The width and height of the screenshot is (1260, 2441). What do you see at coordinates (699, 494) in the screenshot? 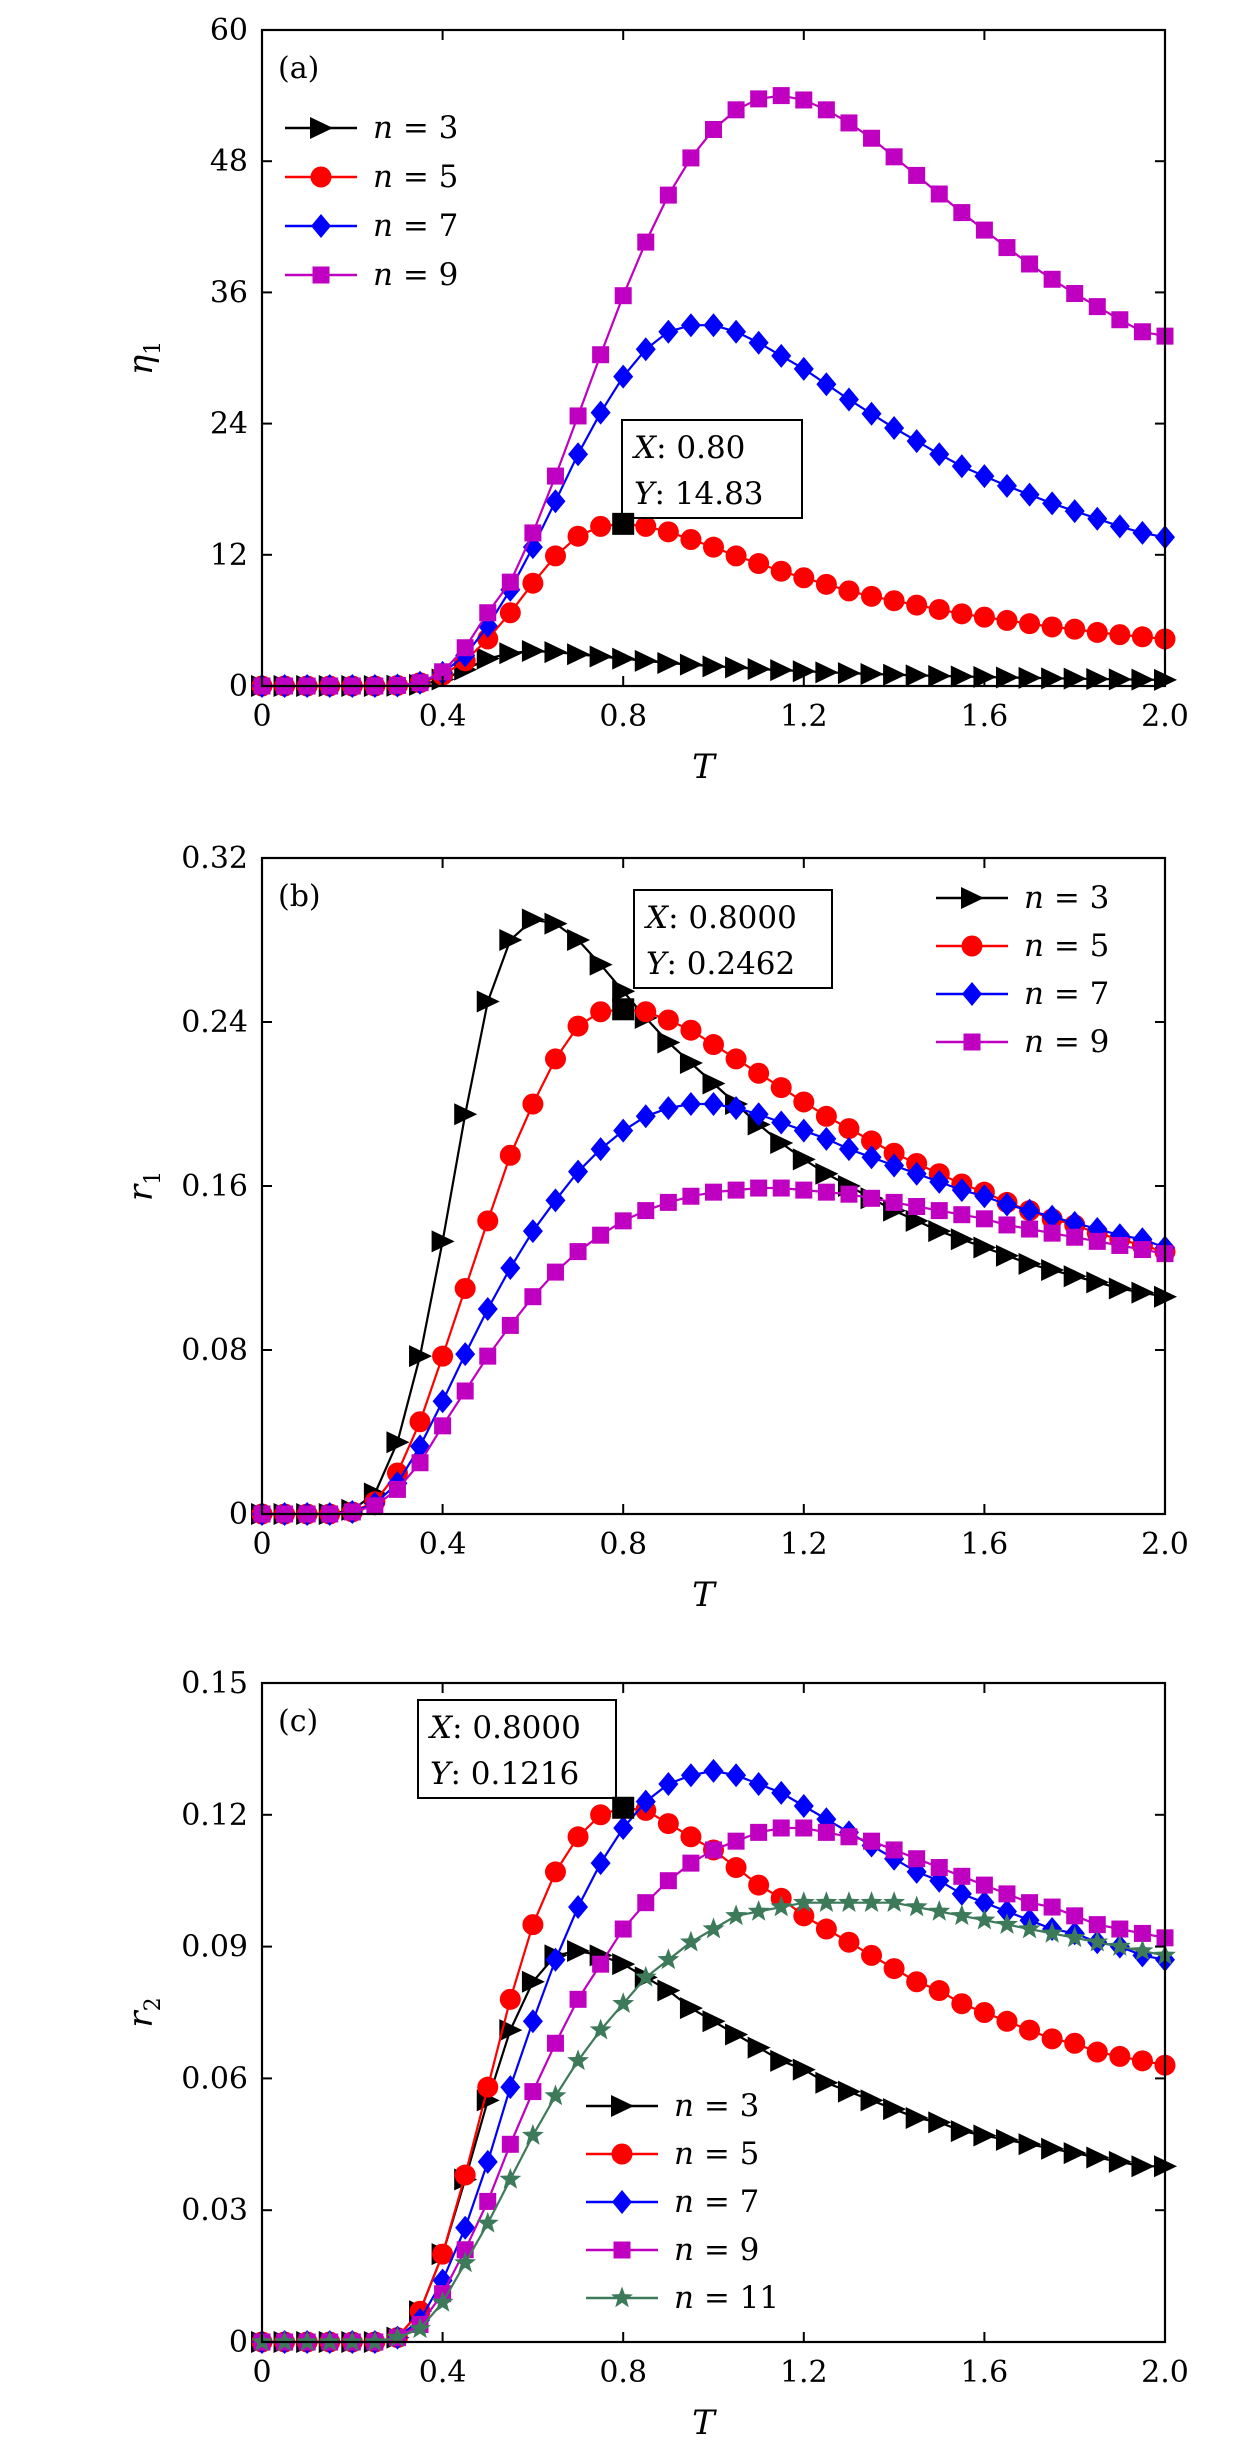
I see `datatip-y: Y: 14.83` at bounding box center [699, 494].